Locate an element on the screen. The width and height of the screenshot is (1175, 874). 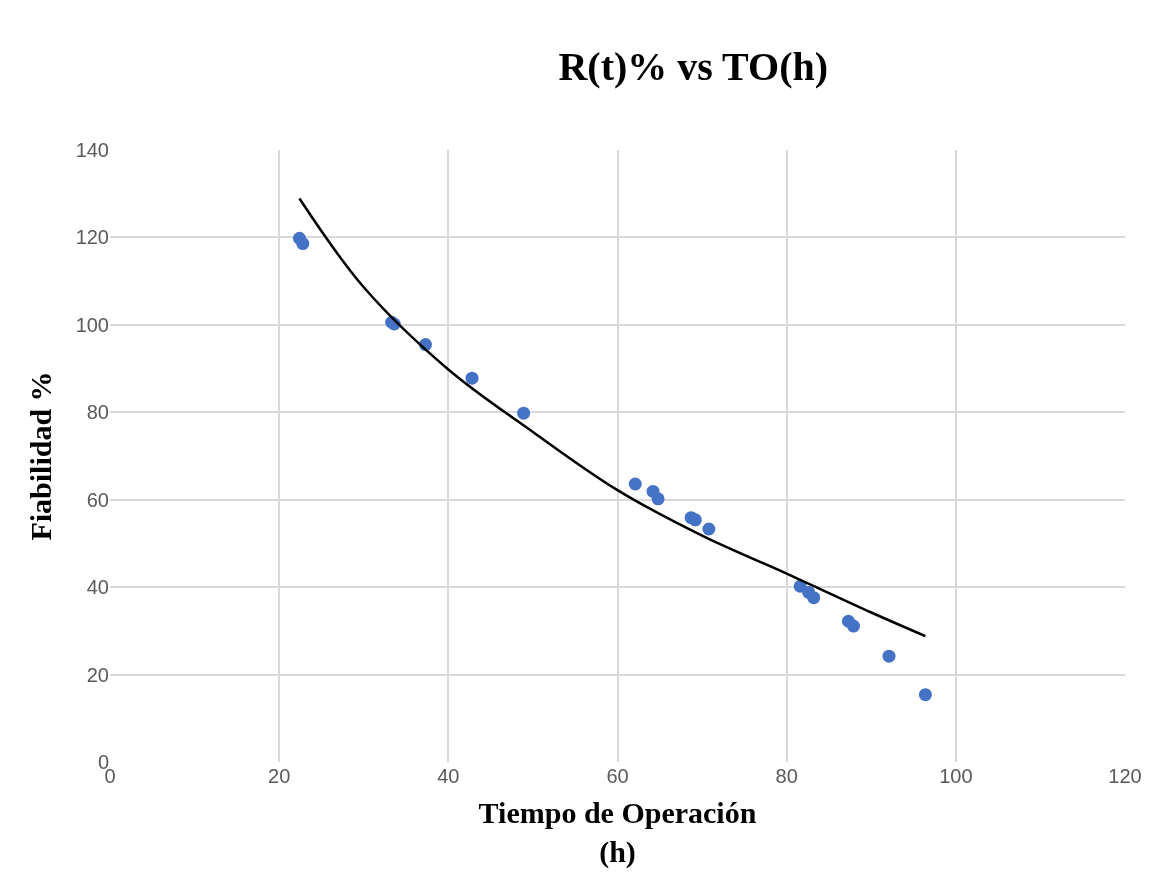
y-axis-title: Fiabilidad % is located at coordinates (40, 456).